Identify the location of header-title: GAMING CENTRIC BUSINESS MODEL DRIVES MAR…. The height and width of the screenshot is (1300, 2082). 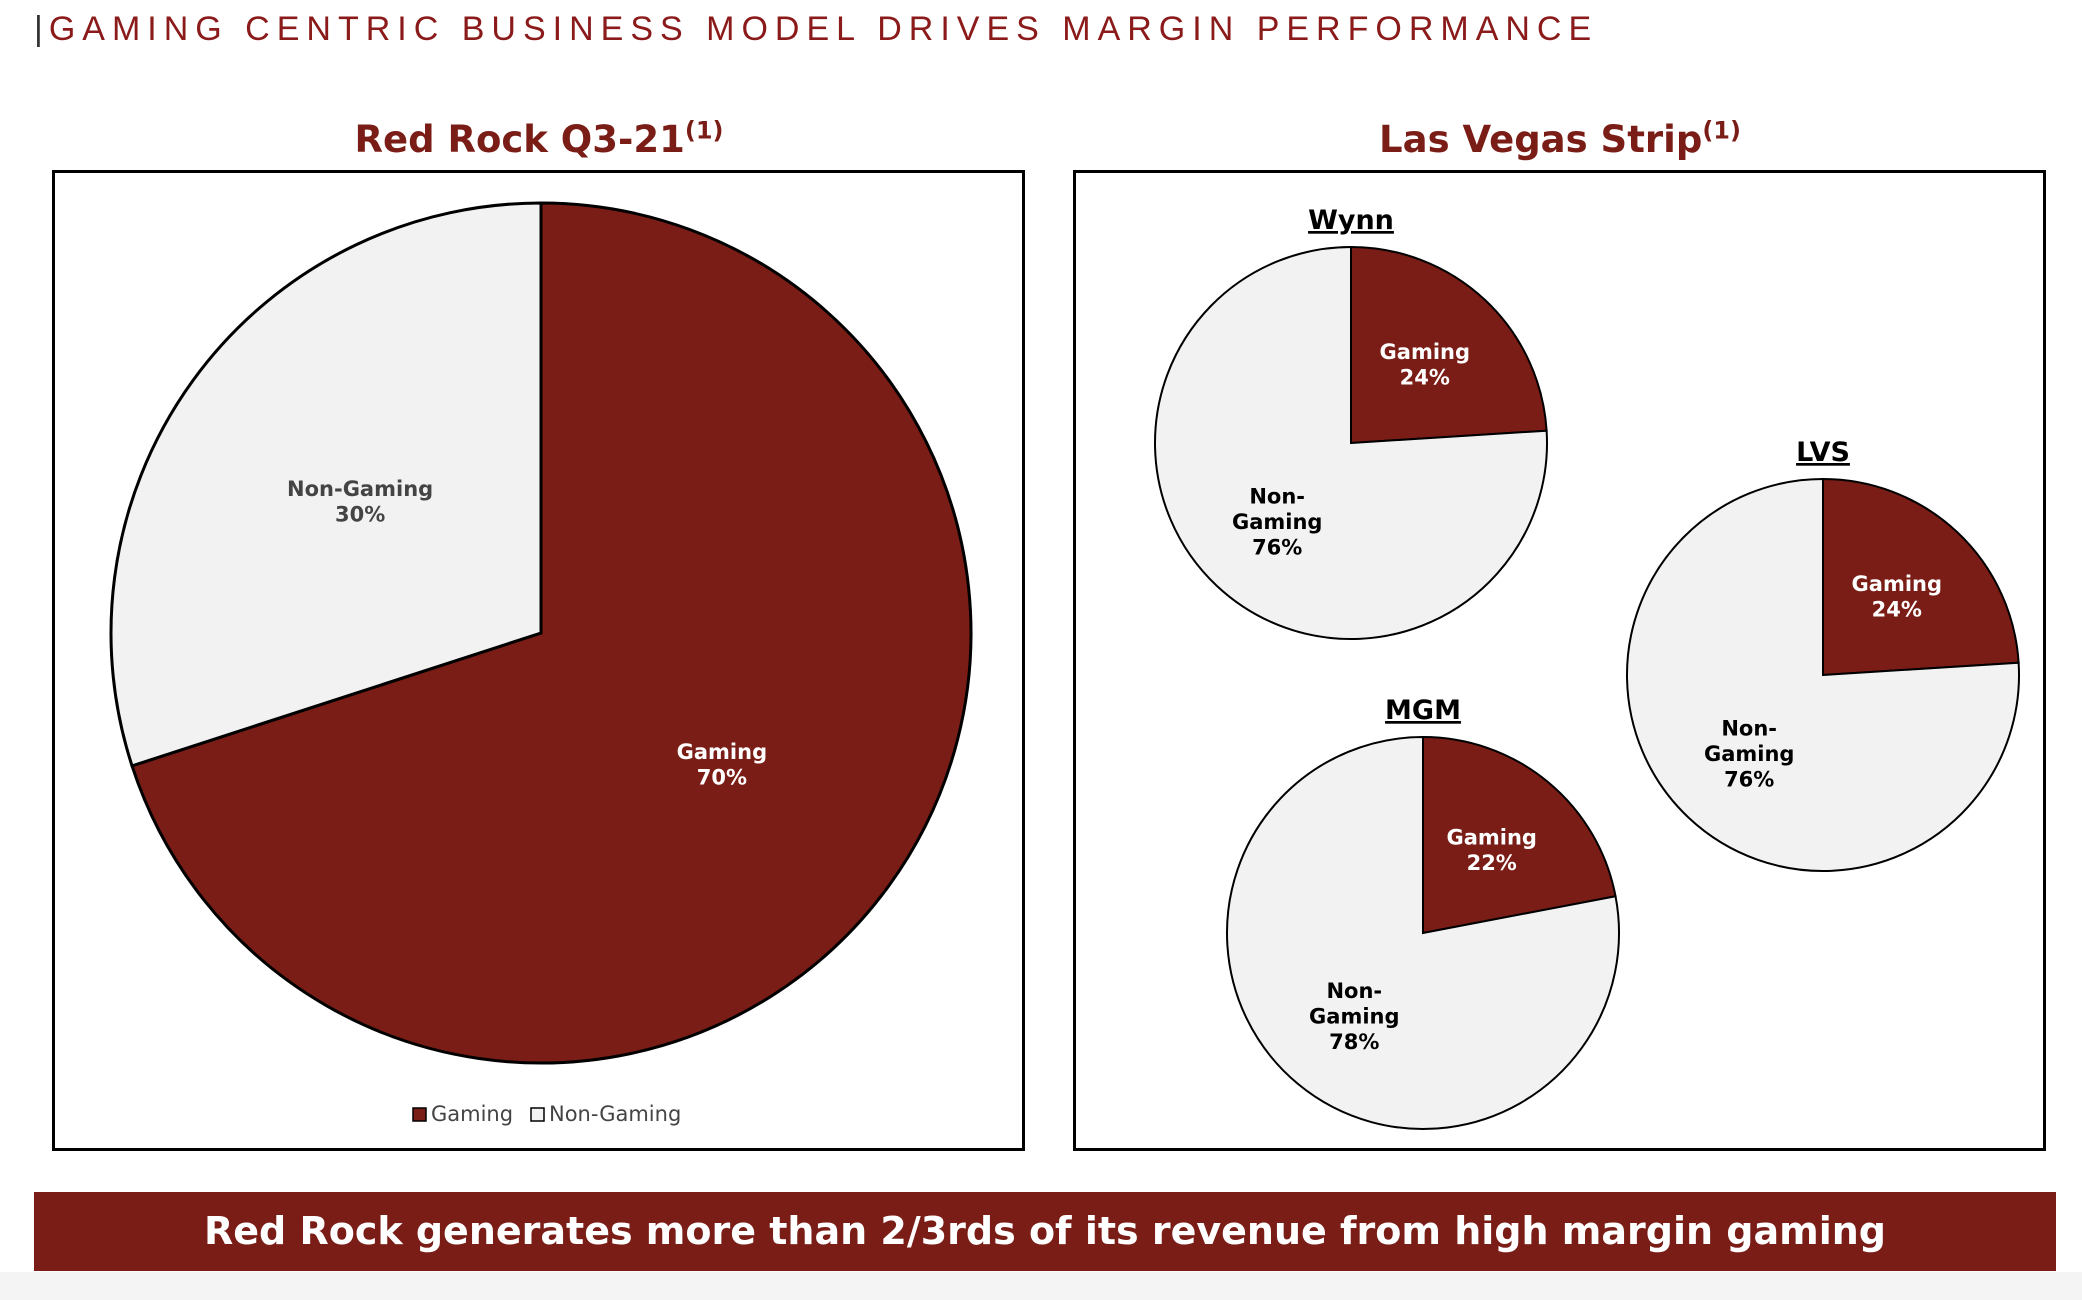
(823, 29).